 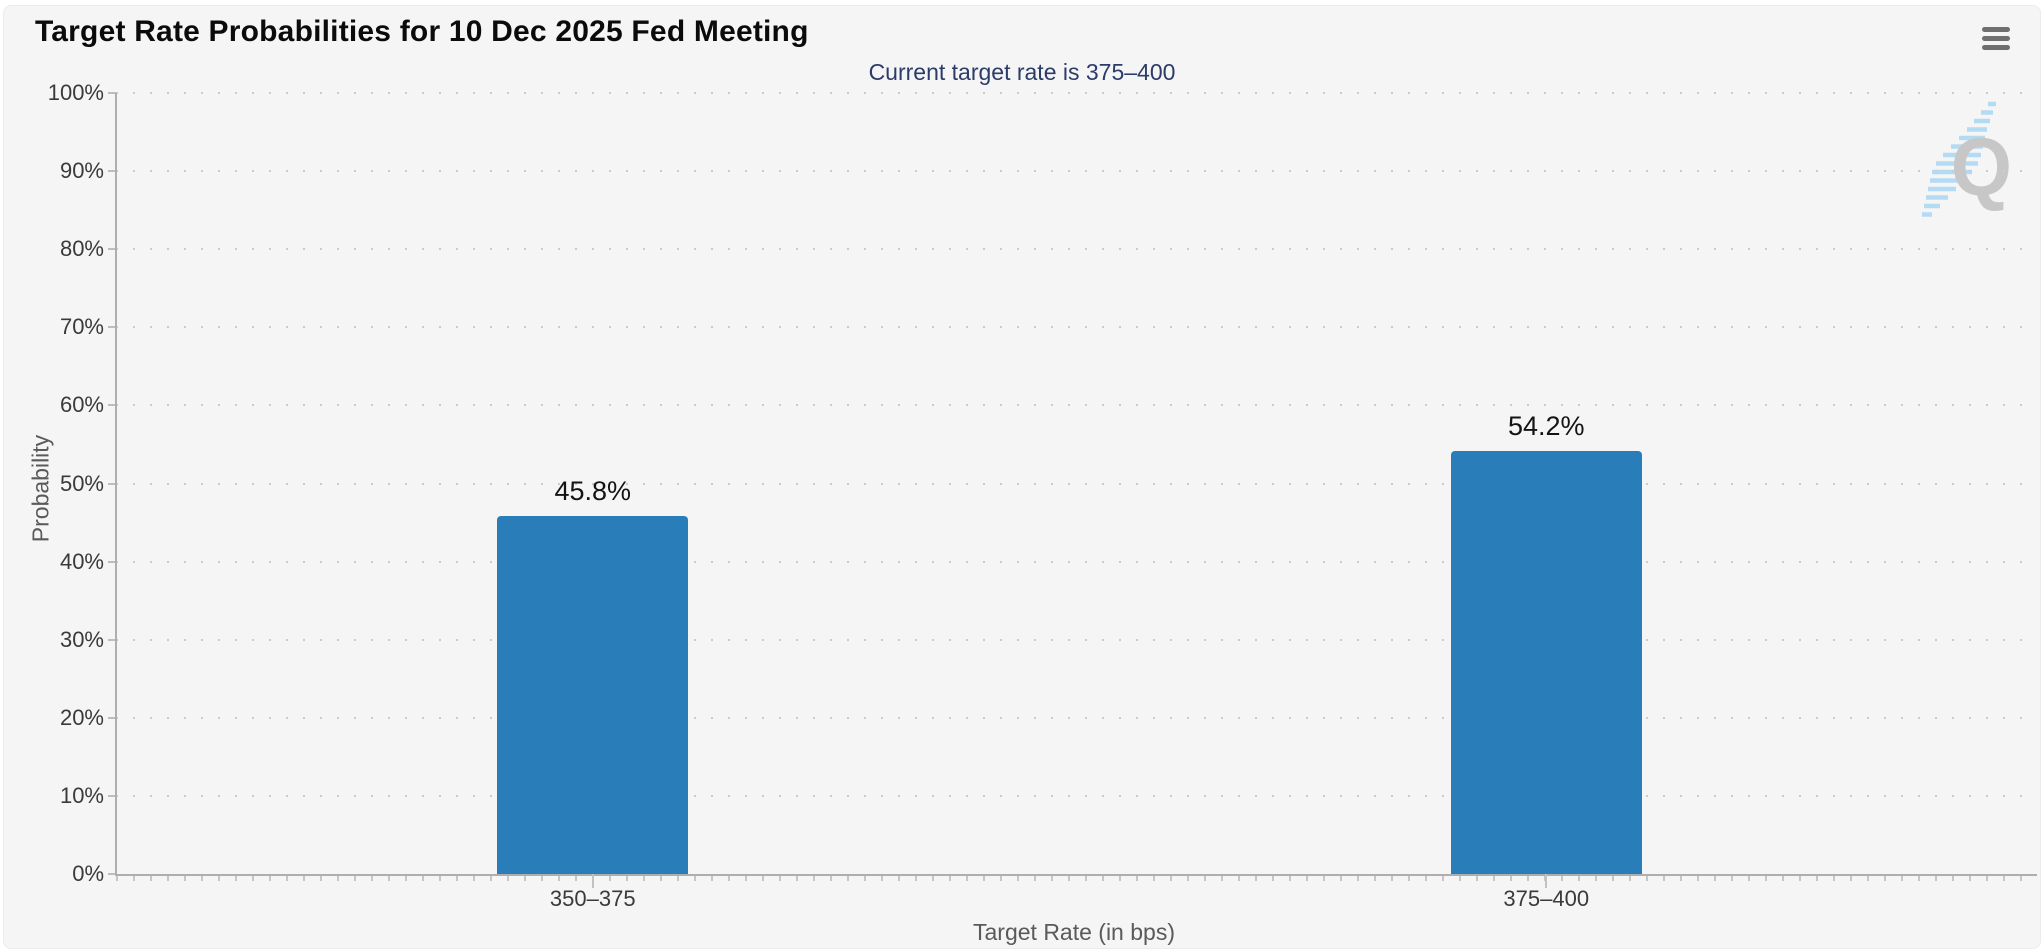 What do you see at coordinates (40, 488) in the screenshot?
I see `y-axis-title: Probability` at bounding box center [40, 488].